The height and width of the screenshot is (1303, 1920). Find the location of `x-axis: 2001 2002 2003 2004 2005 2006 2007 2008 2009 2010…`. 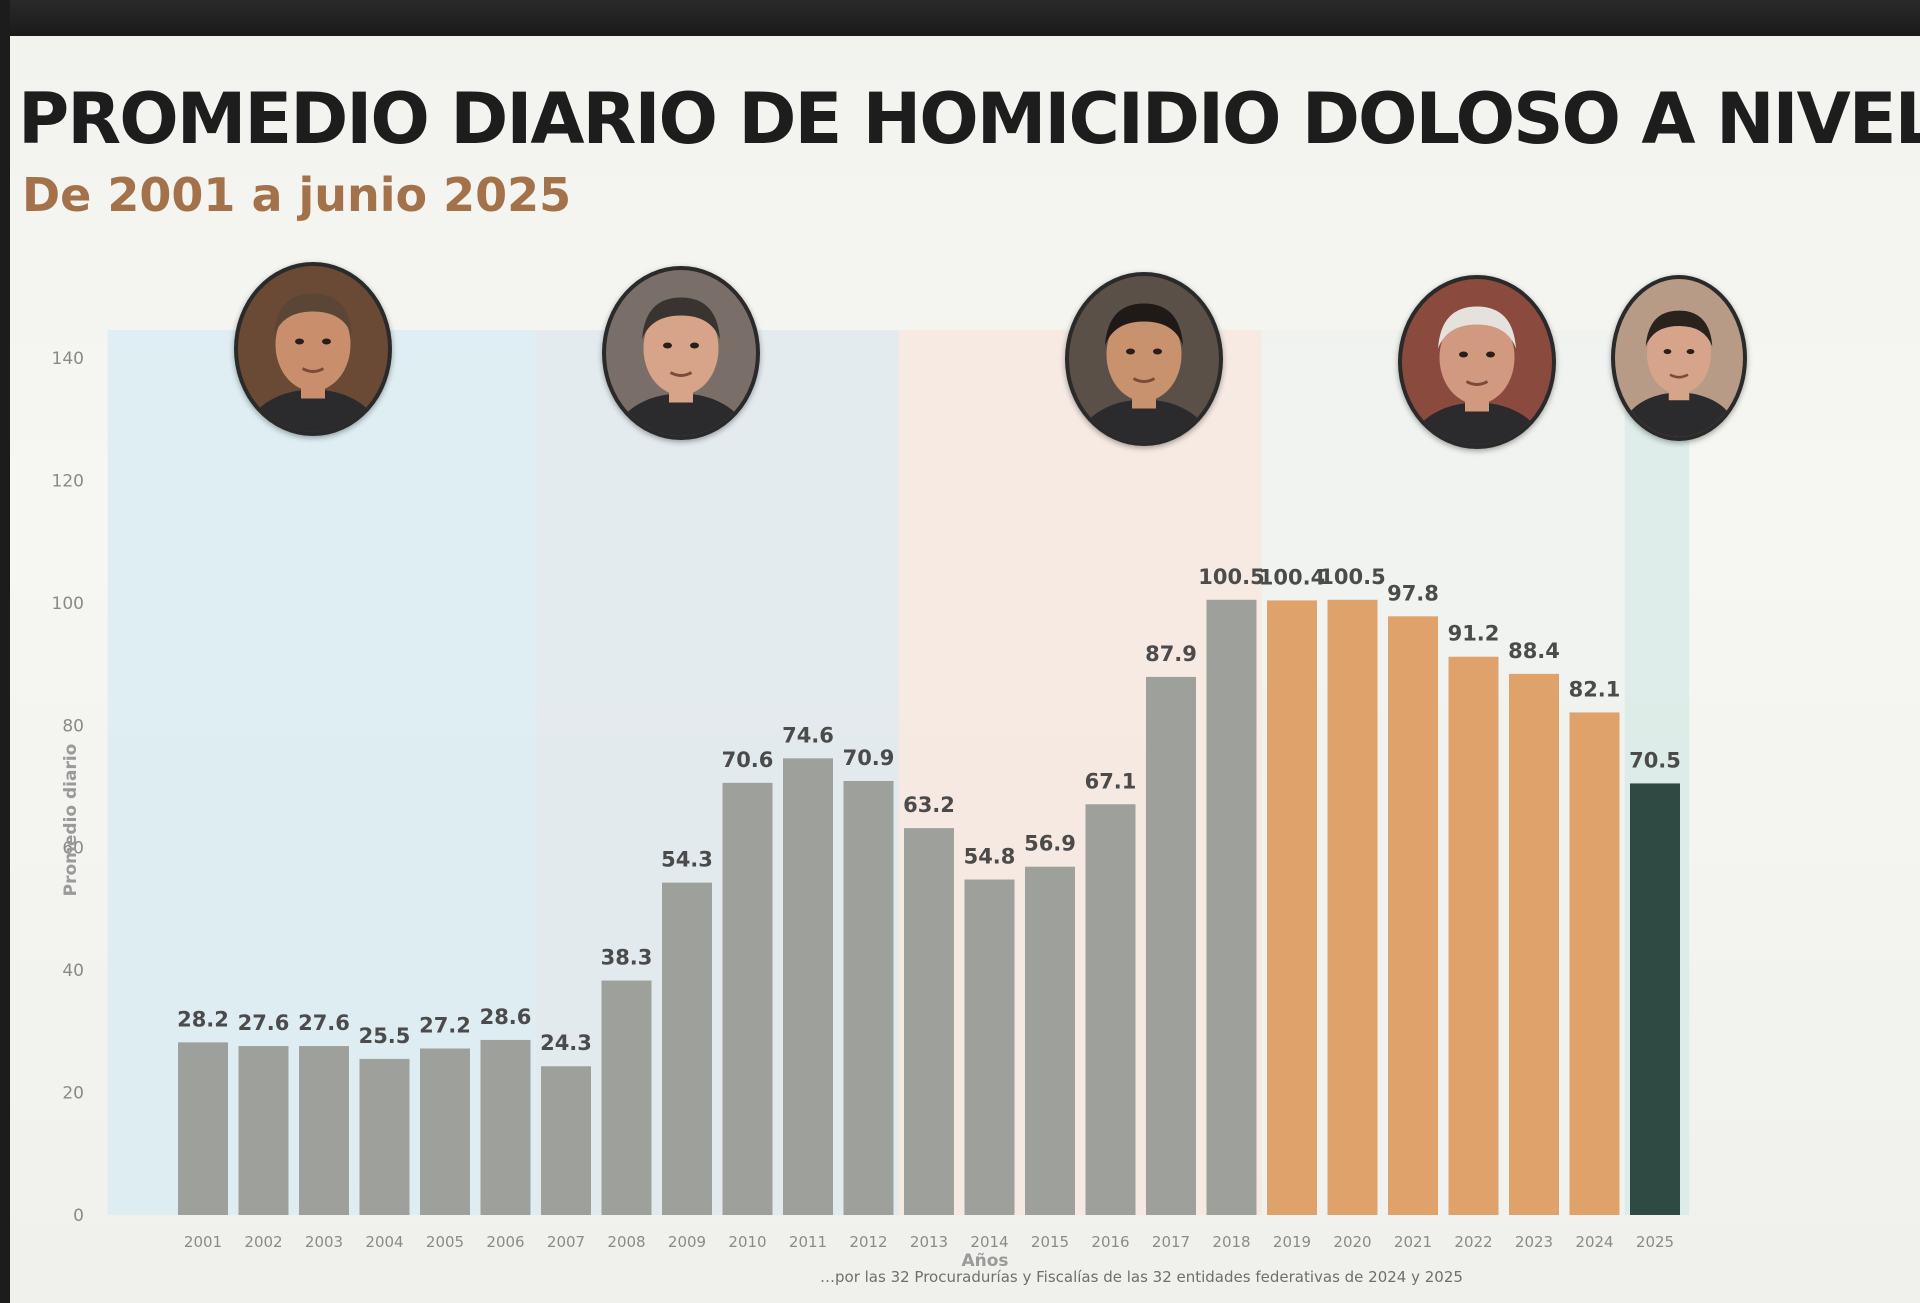

x-axis: 2001 2002 2003 2004 2005 2006 2007 2008 2009 2010… is located at coordinates (929, 1242).